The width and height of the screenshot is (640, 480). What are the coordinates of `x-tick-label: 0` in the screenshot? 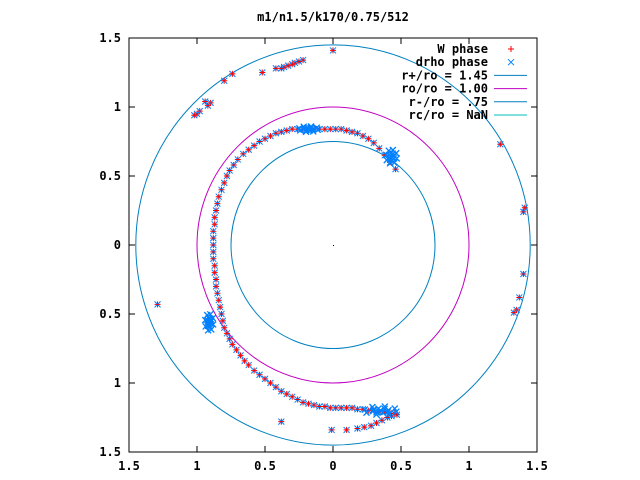 It's located at (332, 466).